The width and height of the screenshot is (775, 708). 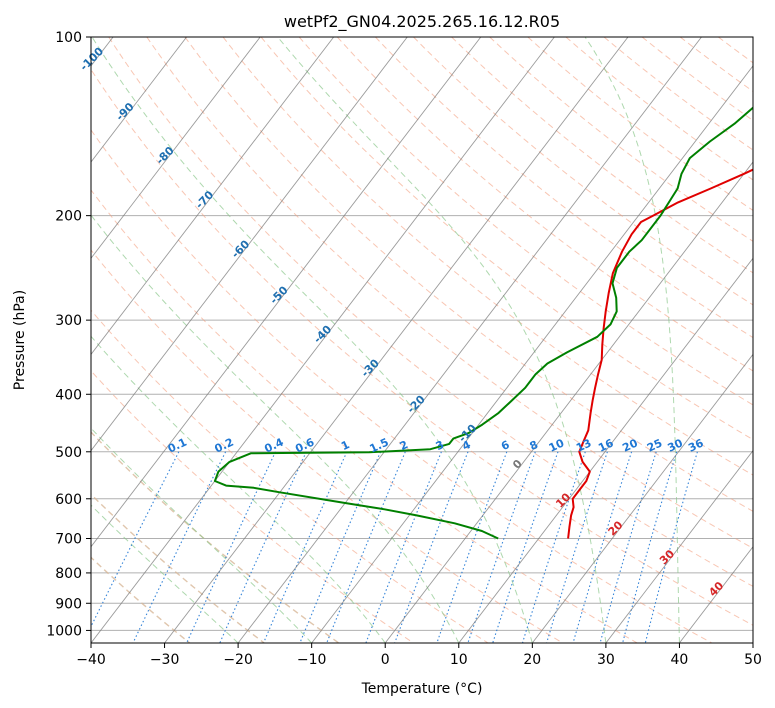 What do you see at coordinates (165, 660) in the screenshot?
I see `x-tick-label: −30` at bounding box center [165, 660].